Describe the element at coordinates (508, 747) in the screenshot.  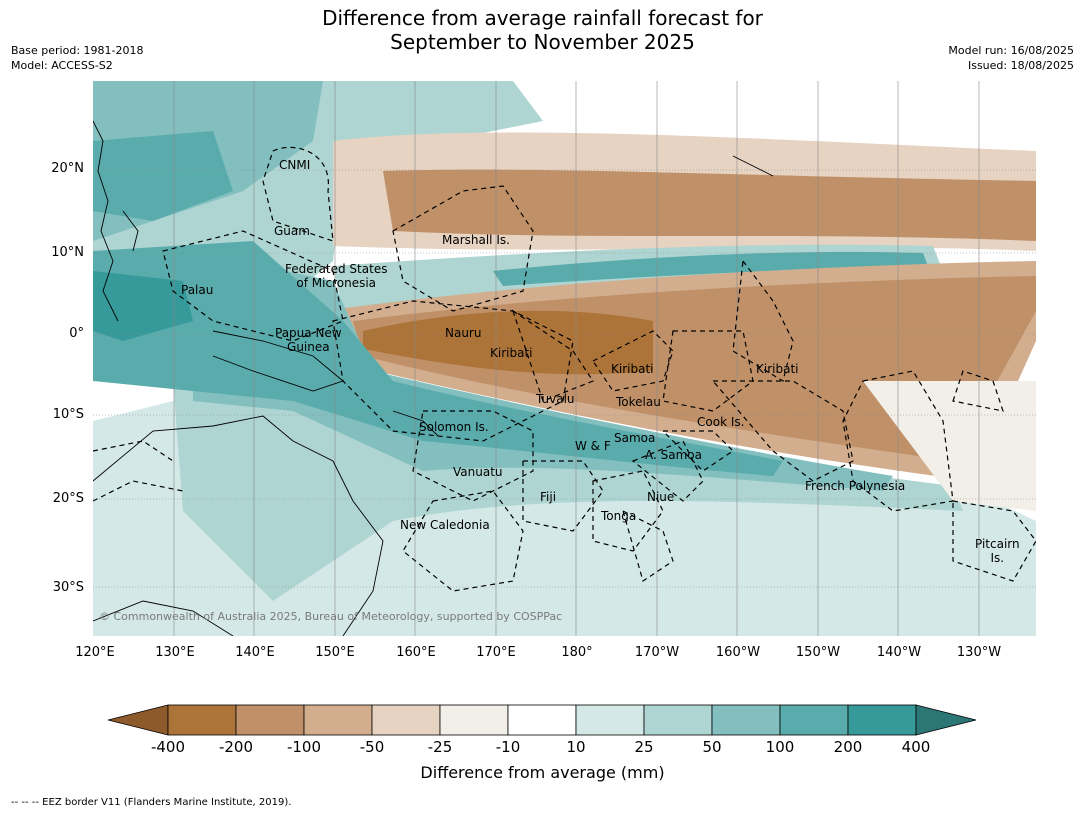
I see `colorbar-tick-label: -10` at that location.